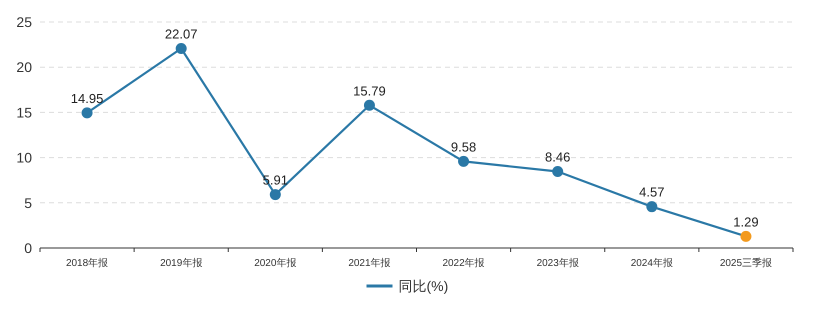  I want to click on y-tick-label: 5, so click(28, 202).